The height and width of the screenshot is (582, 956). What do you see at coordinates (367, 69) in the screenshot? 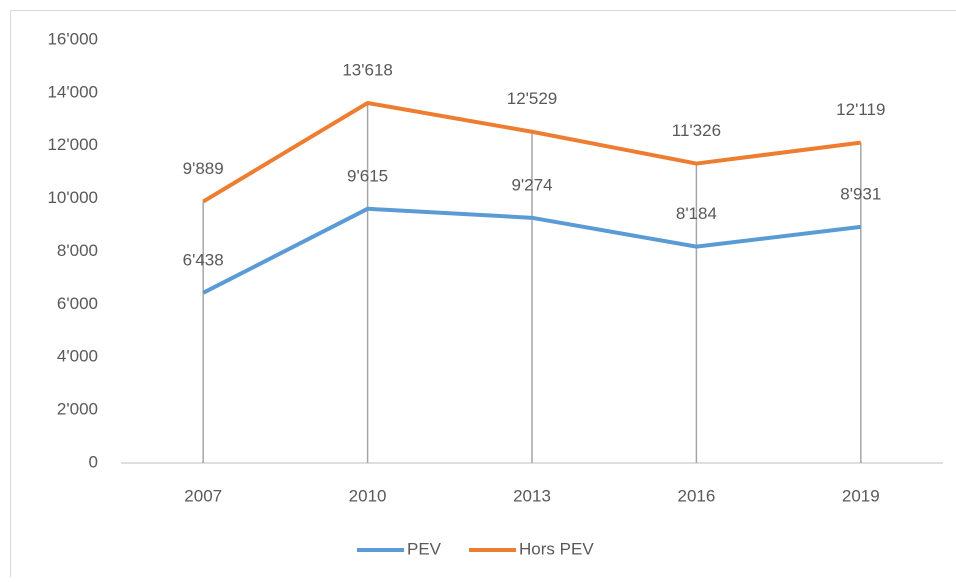
I see `data-label: 13'618` at bounding box center [367, 69].